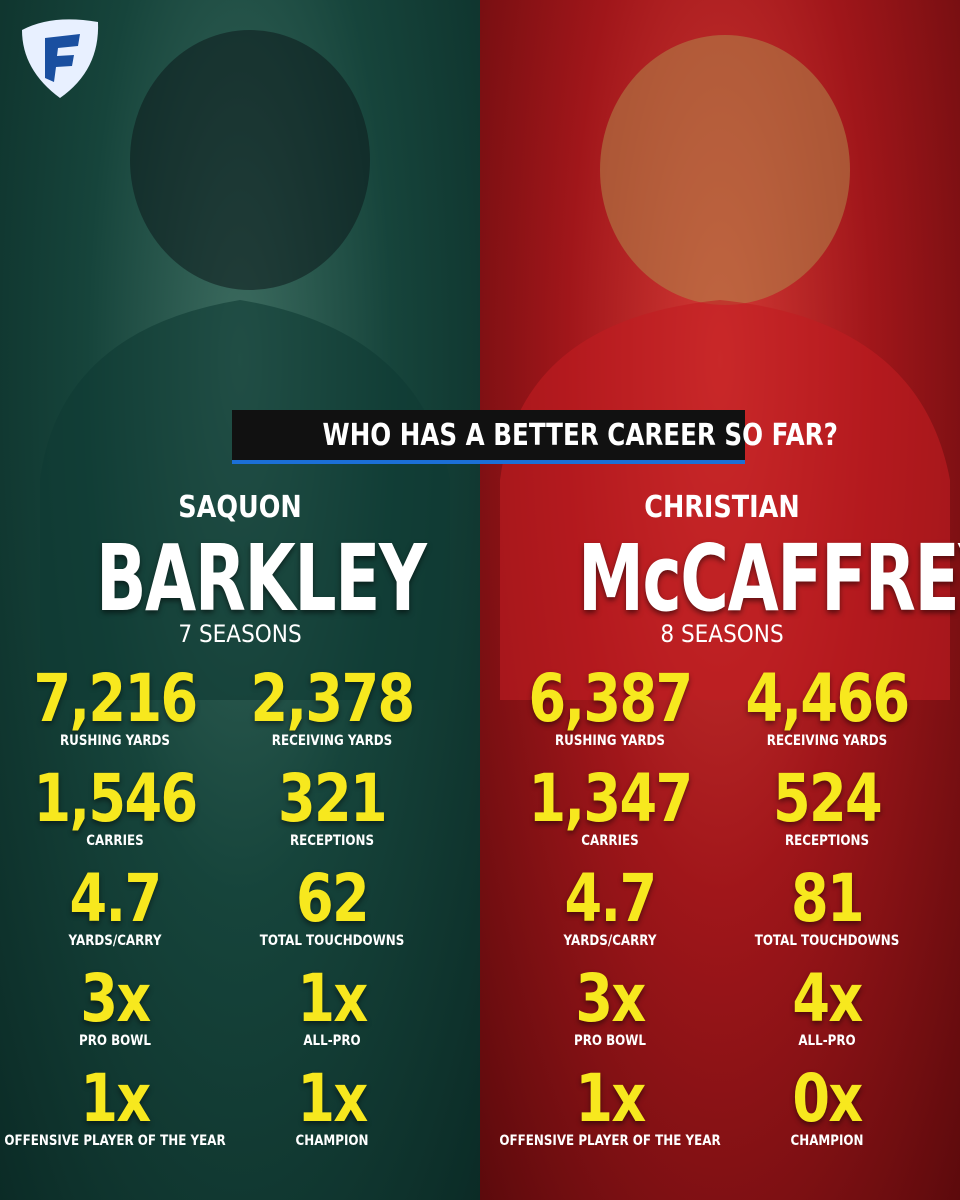 This screenshot has height=1200, width=960. What do you see at coordinates (610, 798) in the screenshot?
I see `stat-value: 1,347` at bounding box center [610, 798].